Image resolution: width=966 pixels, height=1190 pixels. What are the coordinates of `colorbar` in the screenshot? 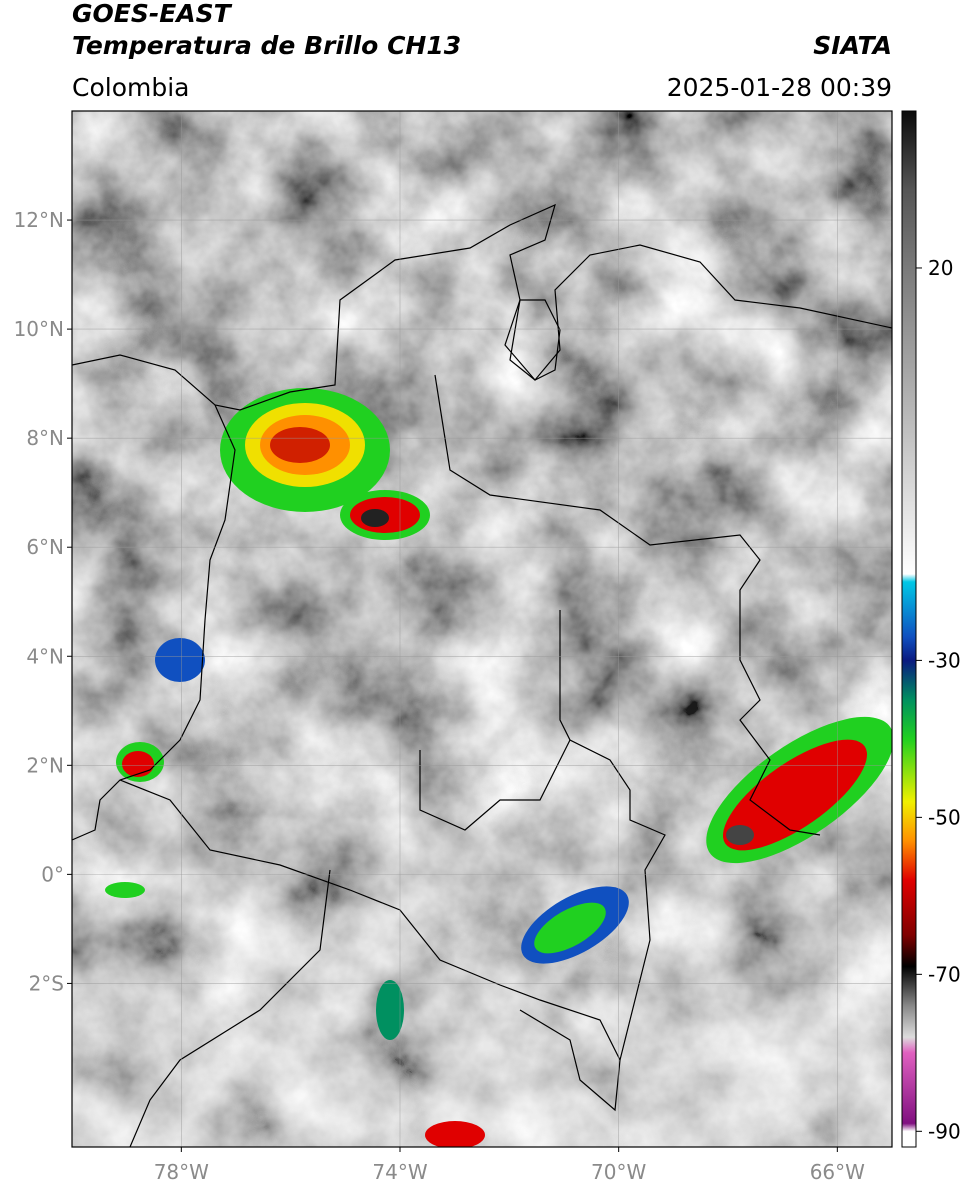 It's located at (909, 629).